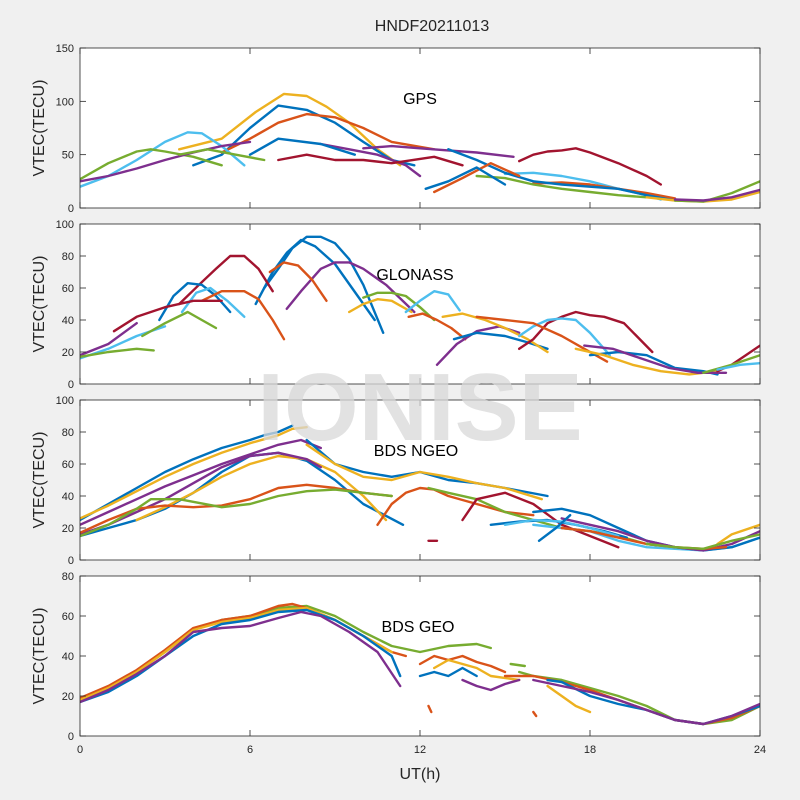  Describe the element at coordinates (419, 407) in the screenshot. I see `watermark-text: IONISE` at that location.